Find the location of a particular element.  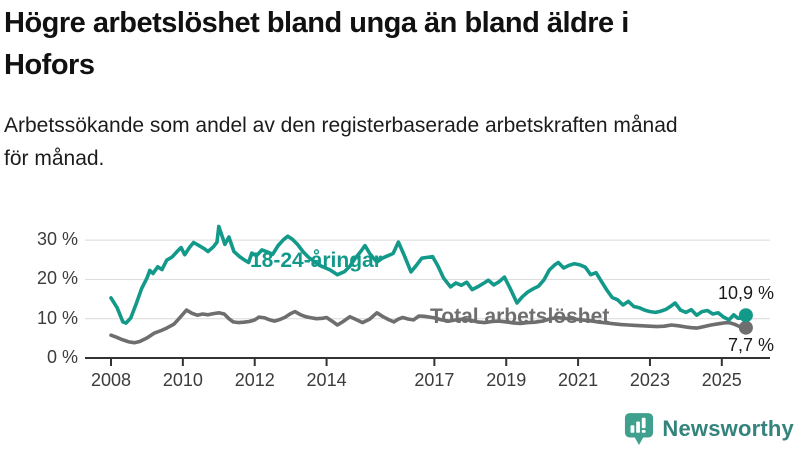

series-label-total: Total arbetslöshet is located at coordinates (520, 316).